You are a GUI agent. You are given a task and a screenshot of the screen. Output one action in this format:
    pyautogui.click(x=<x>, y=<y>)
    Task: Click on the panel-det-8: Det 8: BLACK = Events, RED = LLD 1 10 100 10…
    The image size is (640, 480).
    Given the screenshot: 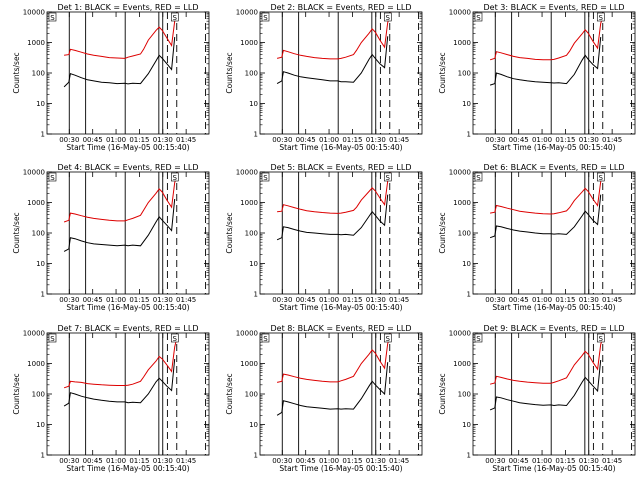 What is the action you would take?
    pyautogui.click(x=324, y=398)
    